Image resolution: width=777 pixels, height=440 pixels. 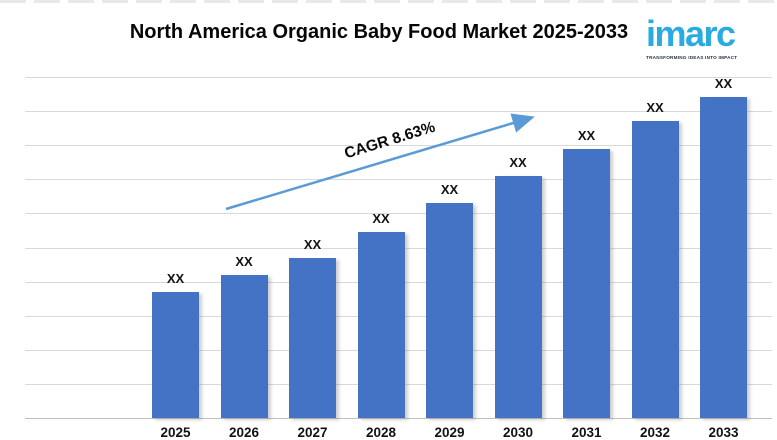 I want to click on cagr-trend-arrow, so click(x=380, y=162).